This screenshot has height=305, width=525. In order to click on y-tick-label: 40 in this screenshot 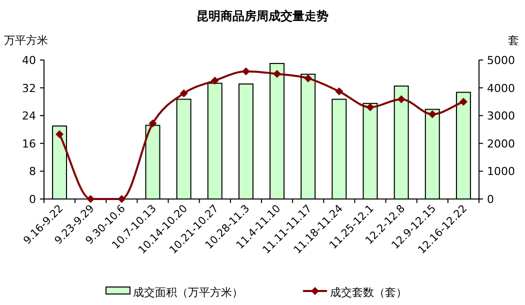, I will do `click(29, 60)`.